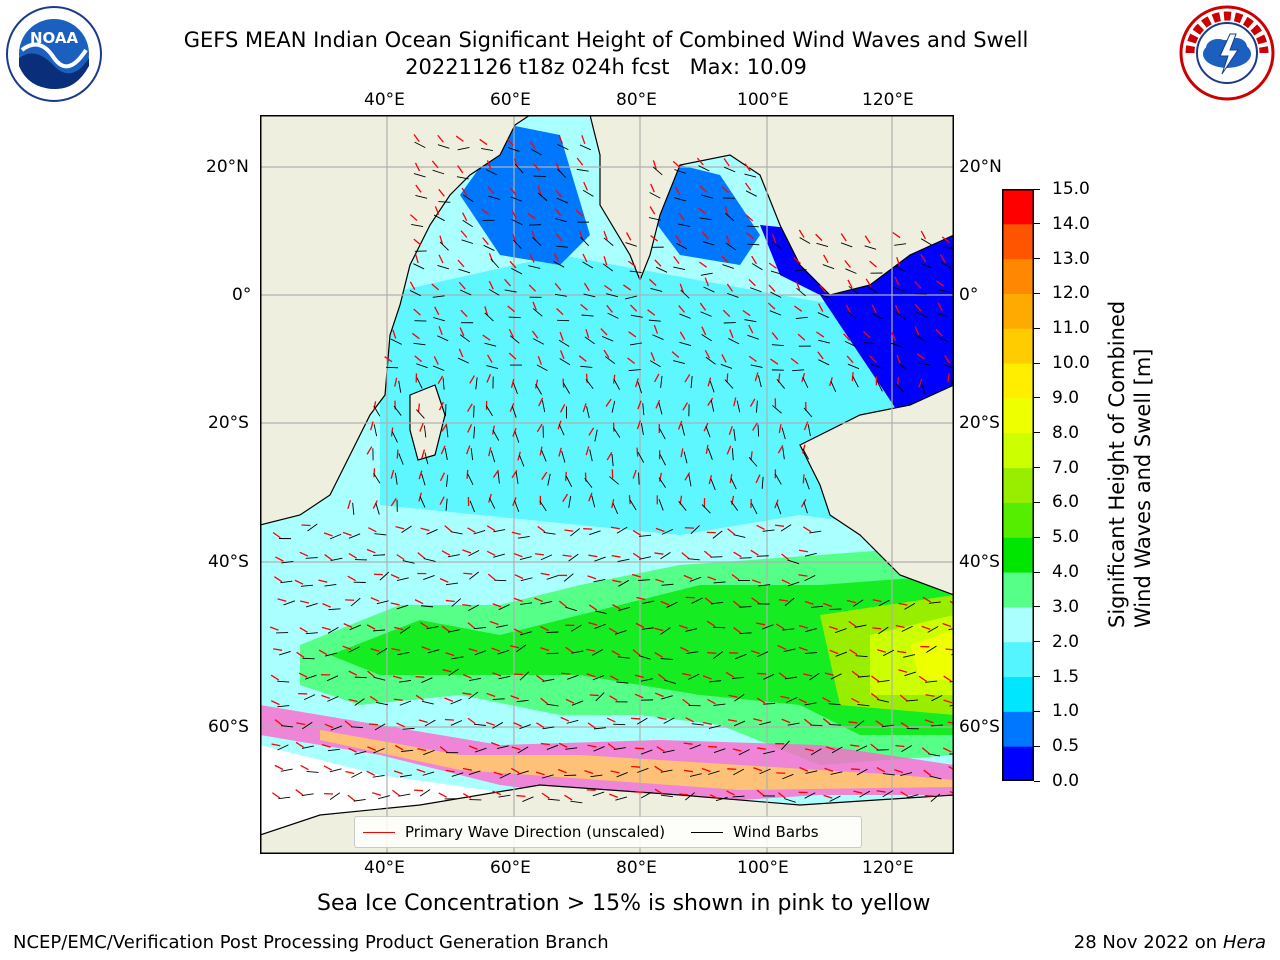  I want to click on wave-band-4m, so click(642, 655).